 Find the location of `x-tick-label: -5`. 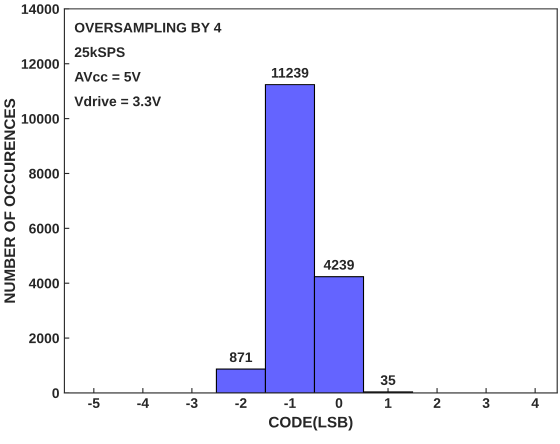

x-tick-label: -5 is located at coordinates (94, 403).